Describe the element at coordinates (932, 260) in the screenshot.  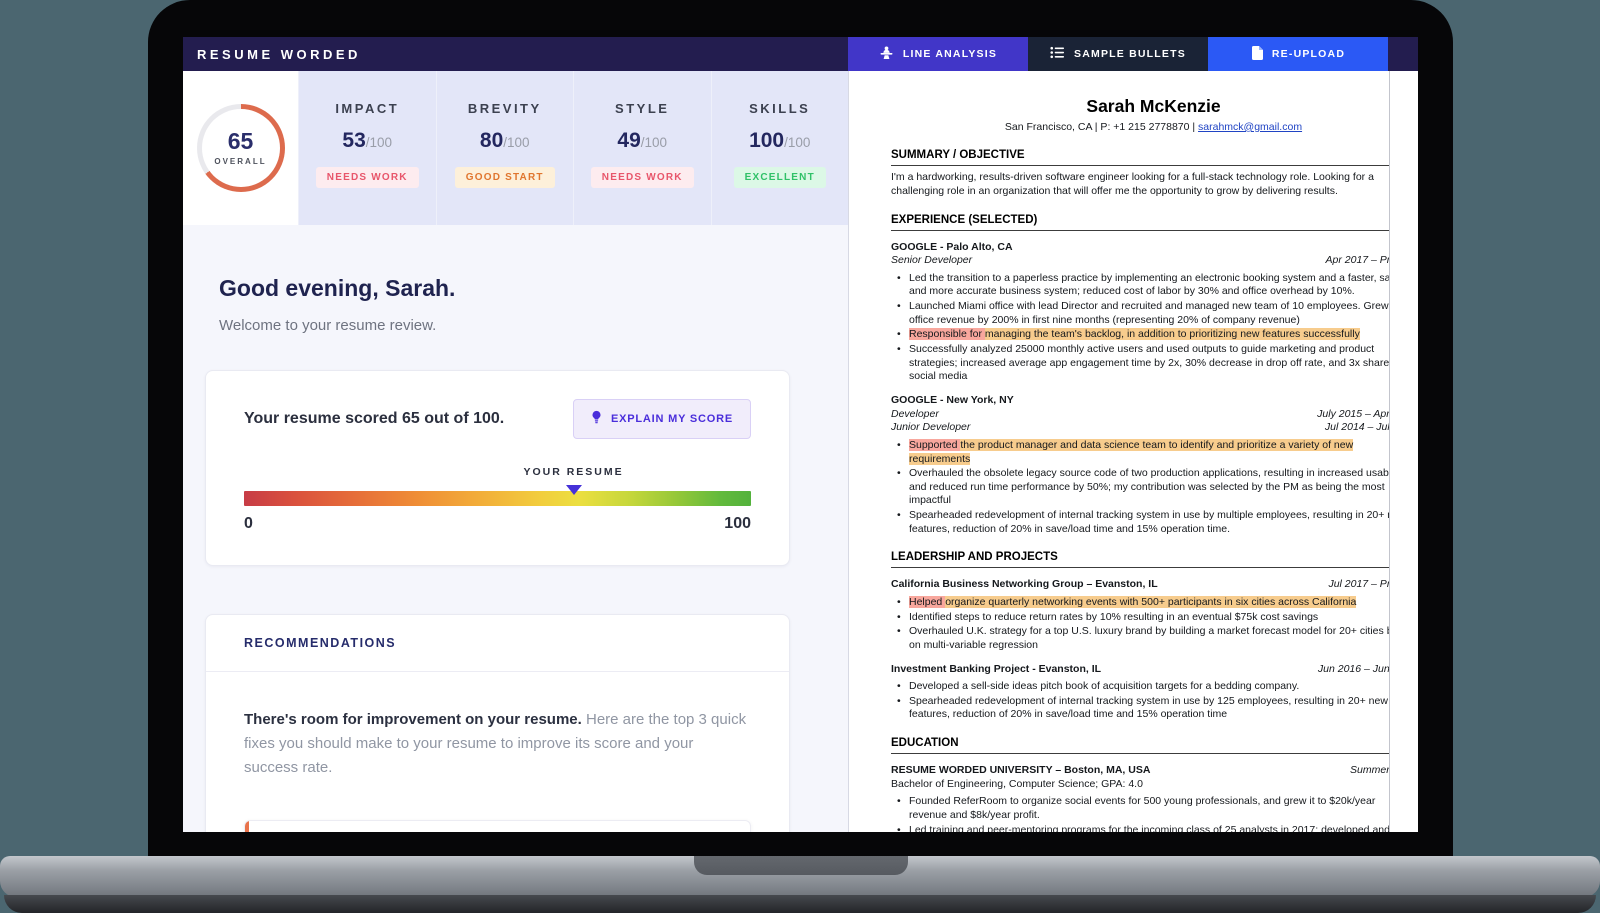
I see `entry-role: Senior Developer` at that location.